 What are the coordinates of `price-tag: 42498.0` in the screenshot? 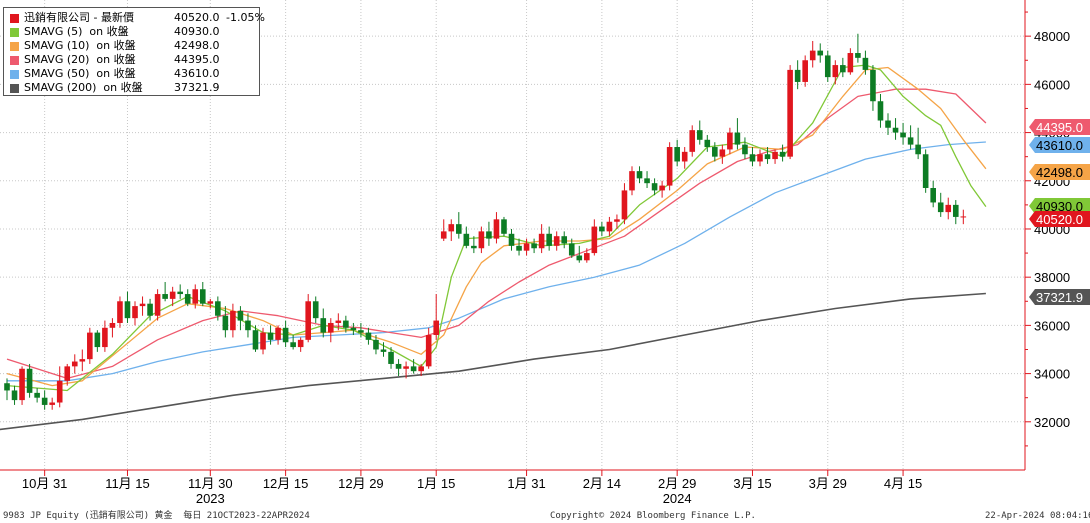 It's located at (1059, 172).